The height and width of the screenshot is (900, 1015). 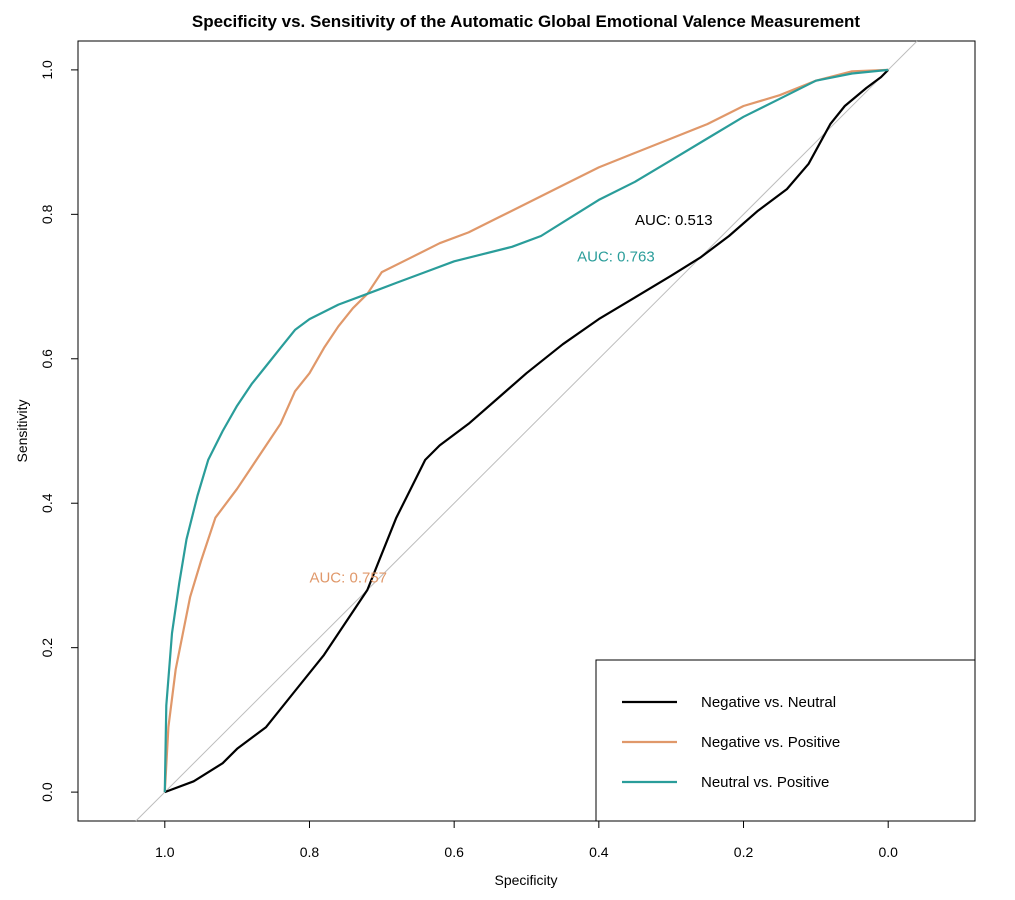 What do you see at coordinates (47, 503) in the screenshot?
I see `y-tick-label: 0.4` at bounding box center [47, 503].